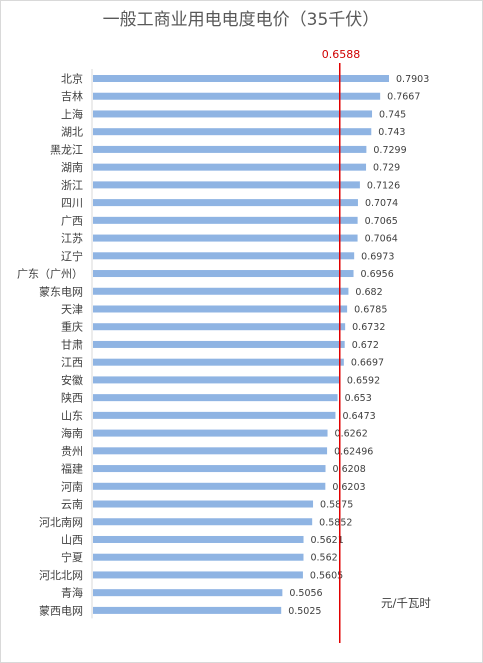 Image resolution: width=483 pixels, height=663 pixels. What do you see at coordinates (381, 203) in the screenshot?
I see `value-label: 0.7074` at bounding box center [381, 203].